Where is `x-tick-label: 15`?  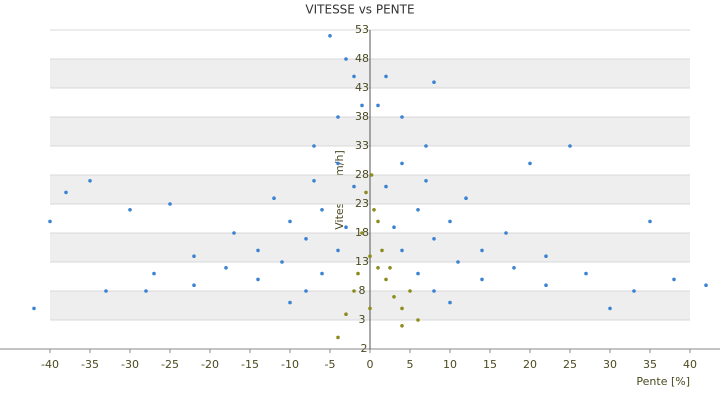
x-tick-label: 15 is located at coordinates (490, 364).